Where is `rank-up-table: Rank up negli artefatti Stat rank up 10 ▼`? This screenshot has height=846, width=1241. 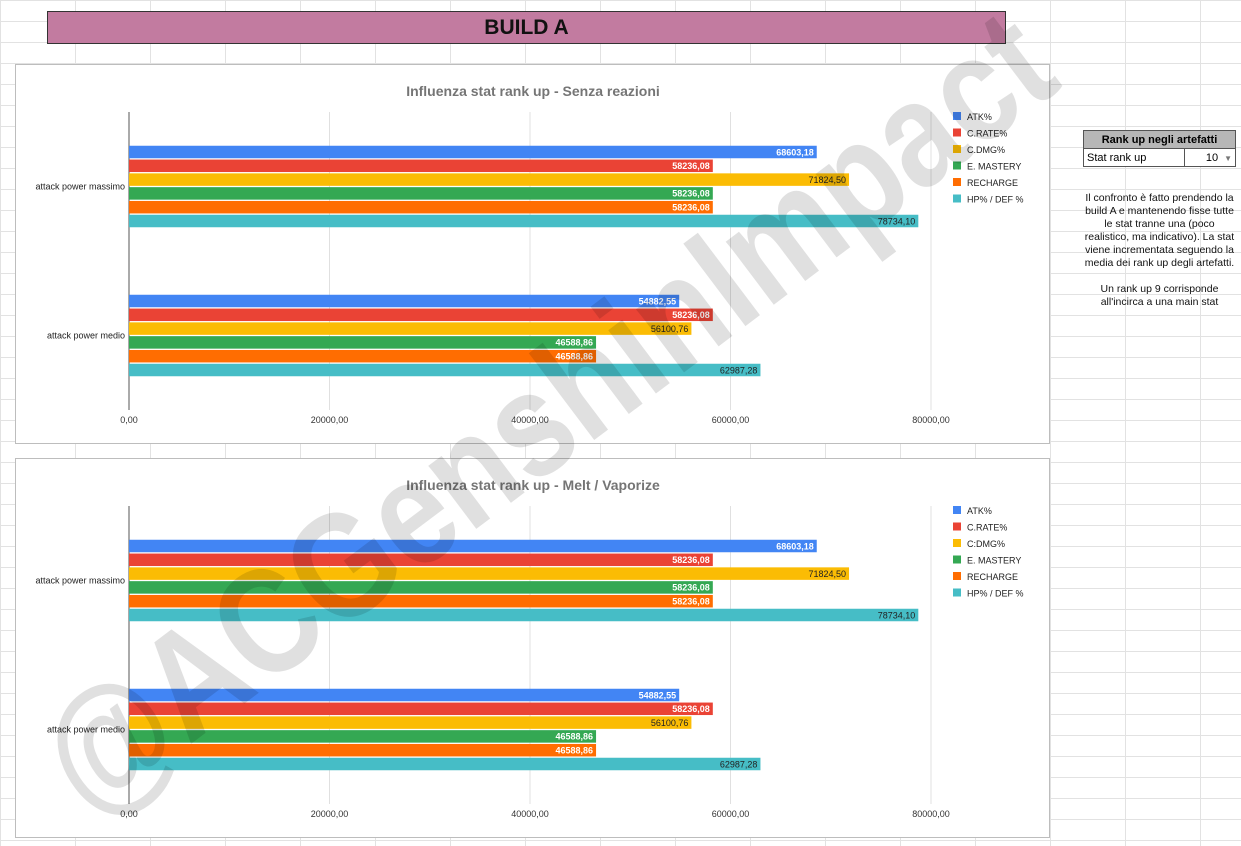
rank-up-table: Rank up negli artefatti Stat rank up 10 ▼ is located at coordinates (1159, 148).